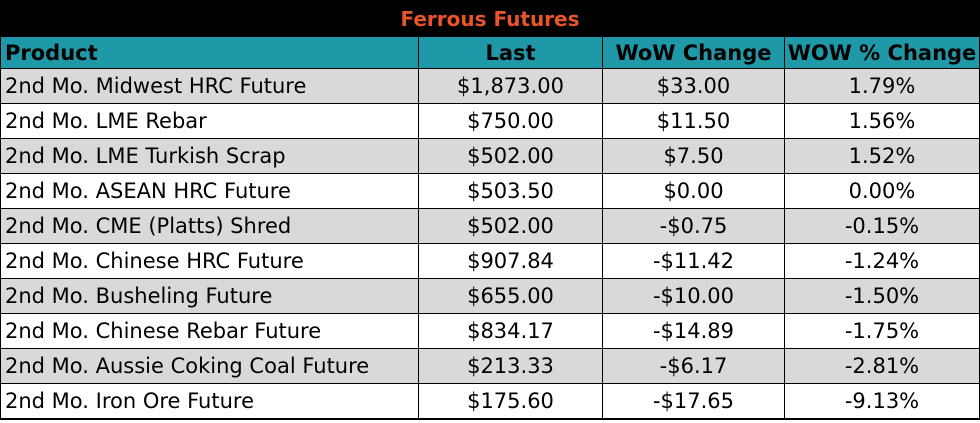 The image size is (980, 423). Describe the element at coordinates (882, 86) in the screenshot. I see `wow-pct-cell: 1.79%` at that location.